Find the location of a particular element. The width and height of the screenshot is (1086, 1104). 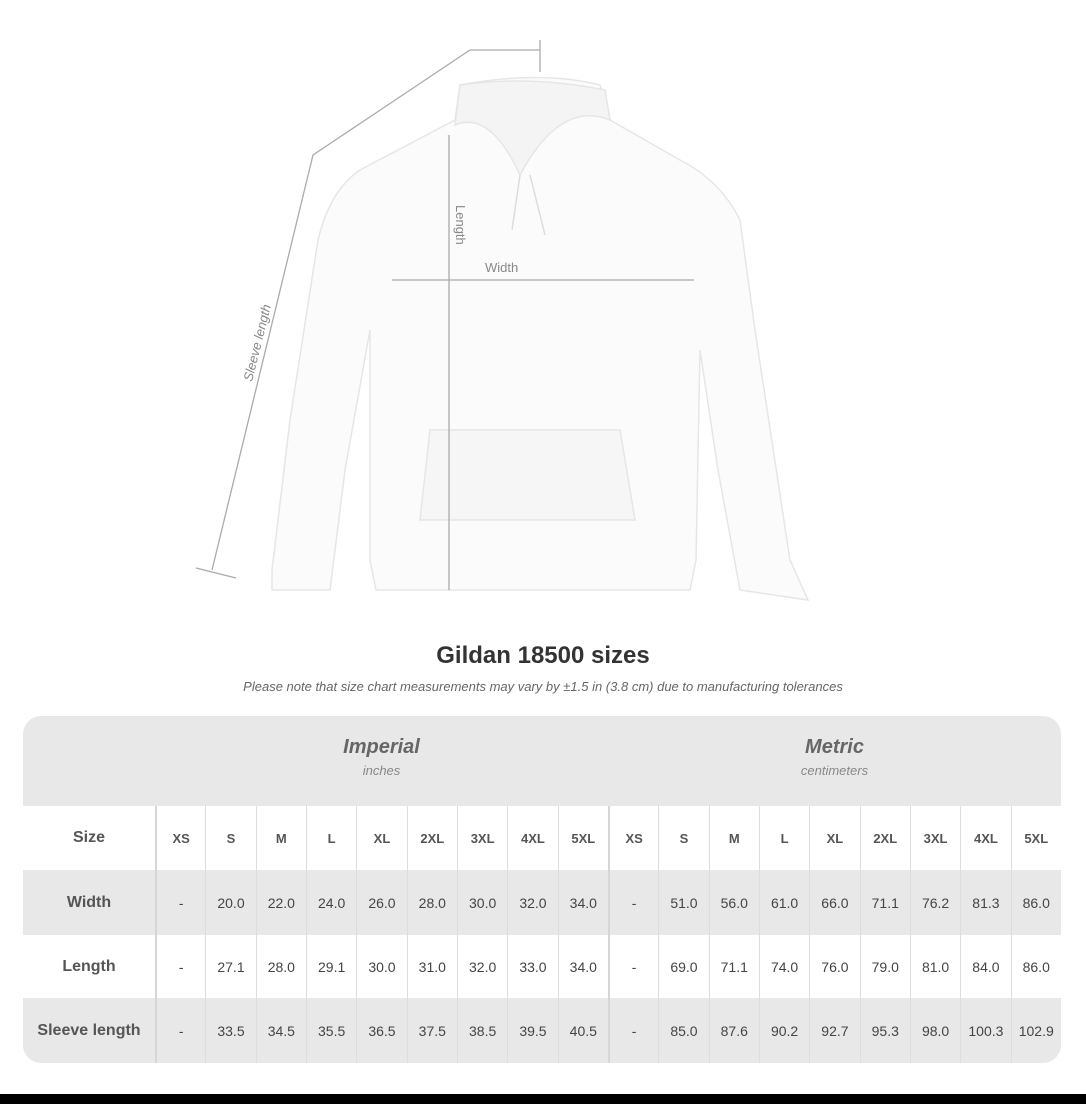

metric-header: Metric centimeters is located at coordinates (834, 761).